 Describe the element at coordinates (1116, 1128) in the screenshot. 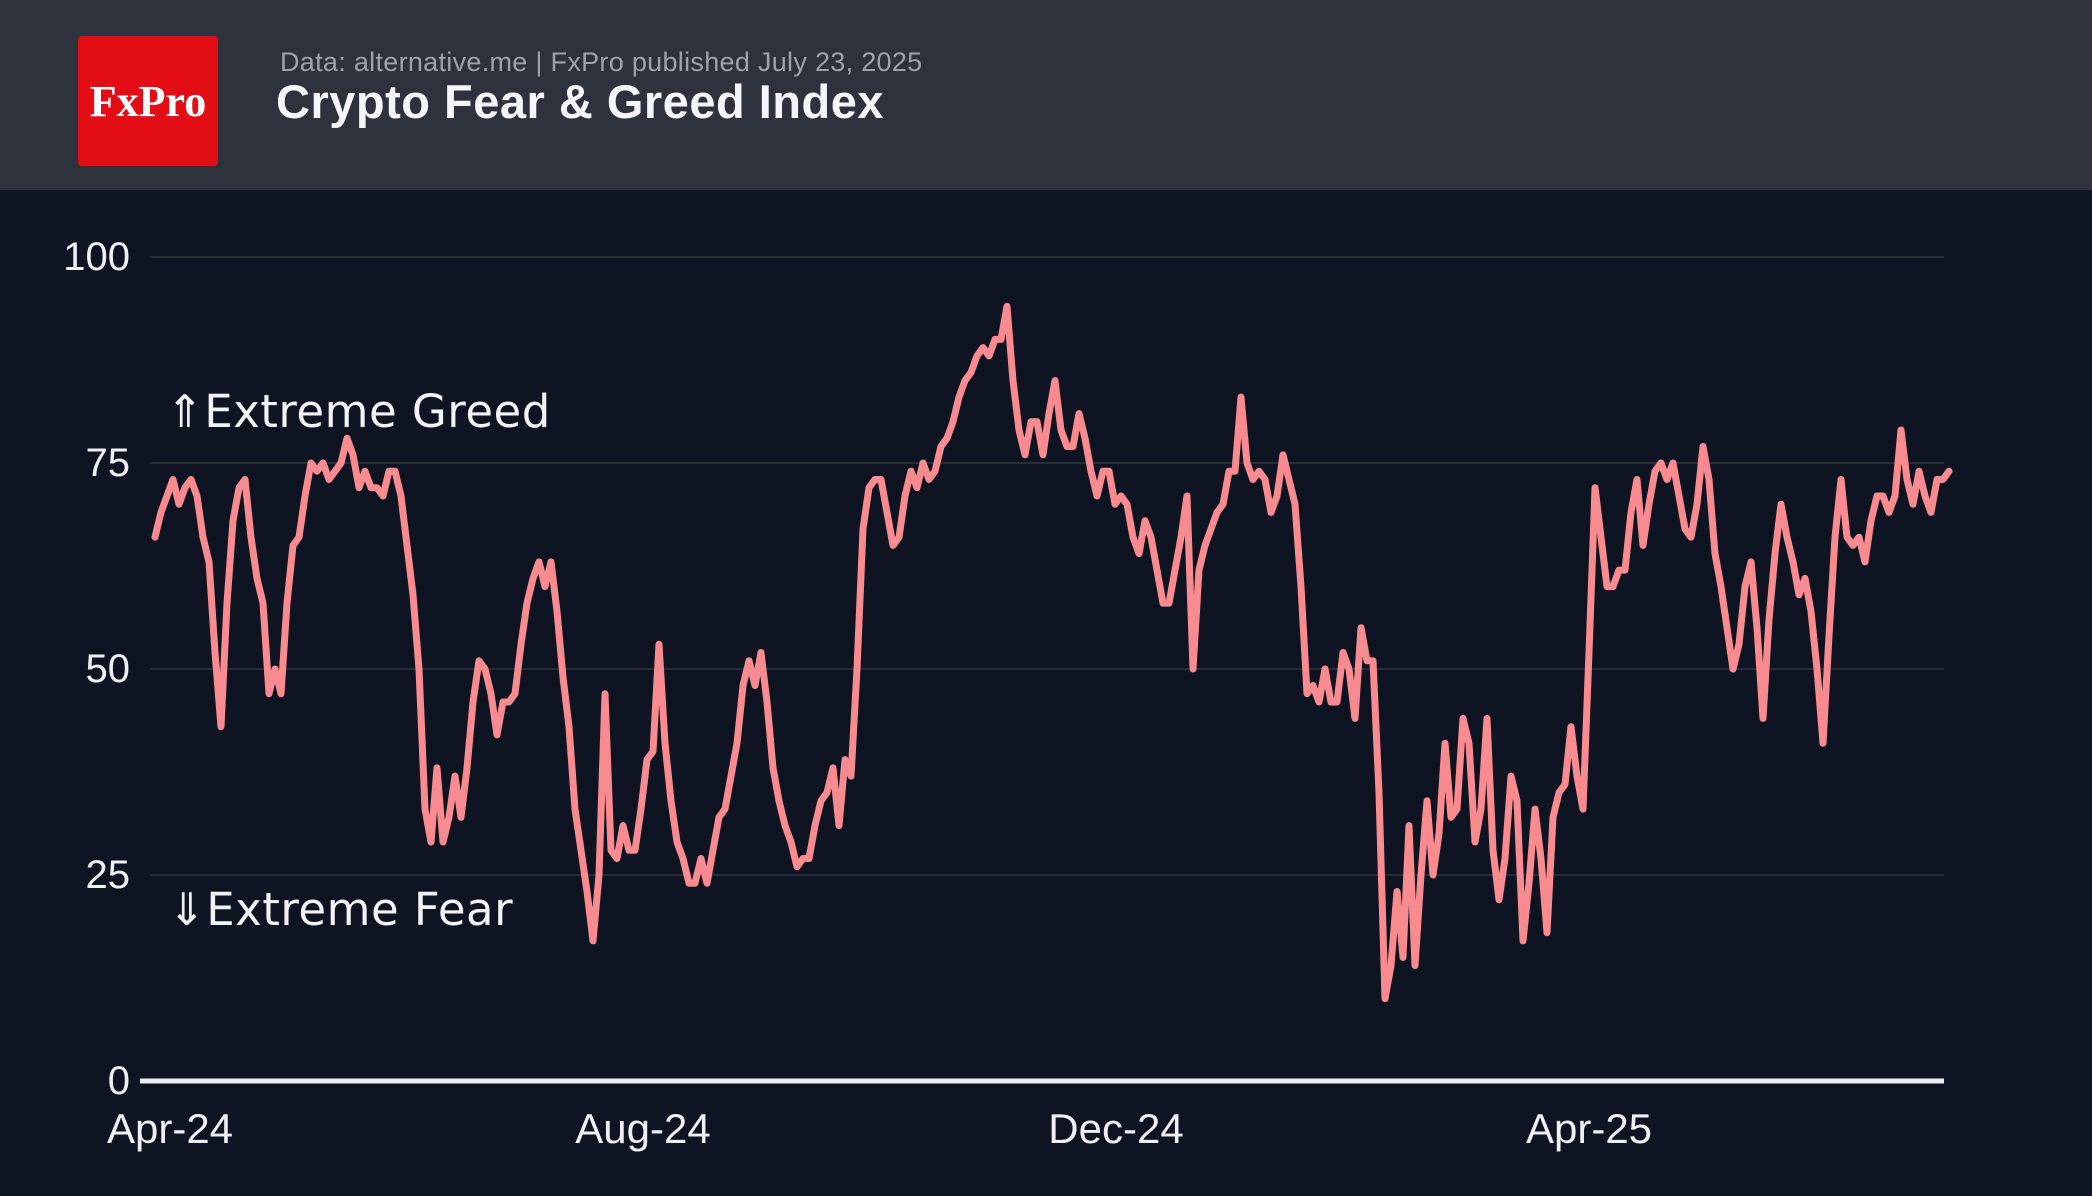

I see `x-axis-tick-dec24: Dec-24` at that location.